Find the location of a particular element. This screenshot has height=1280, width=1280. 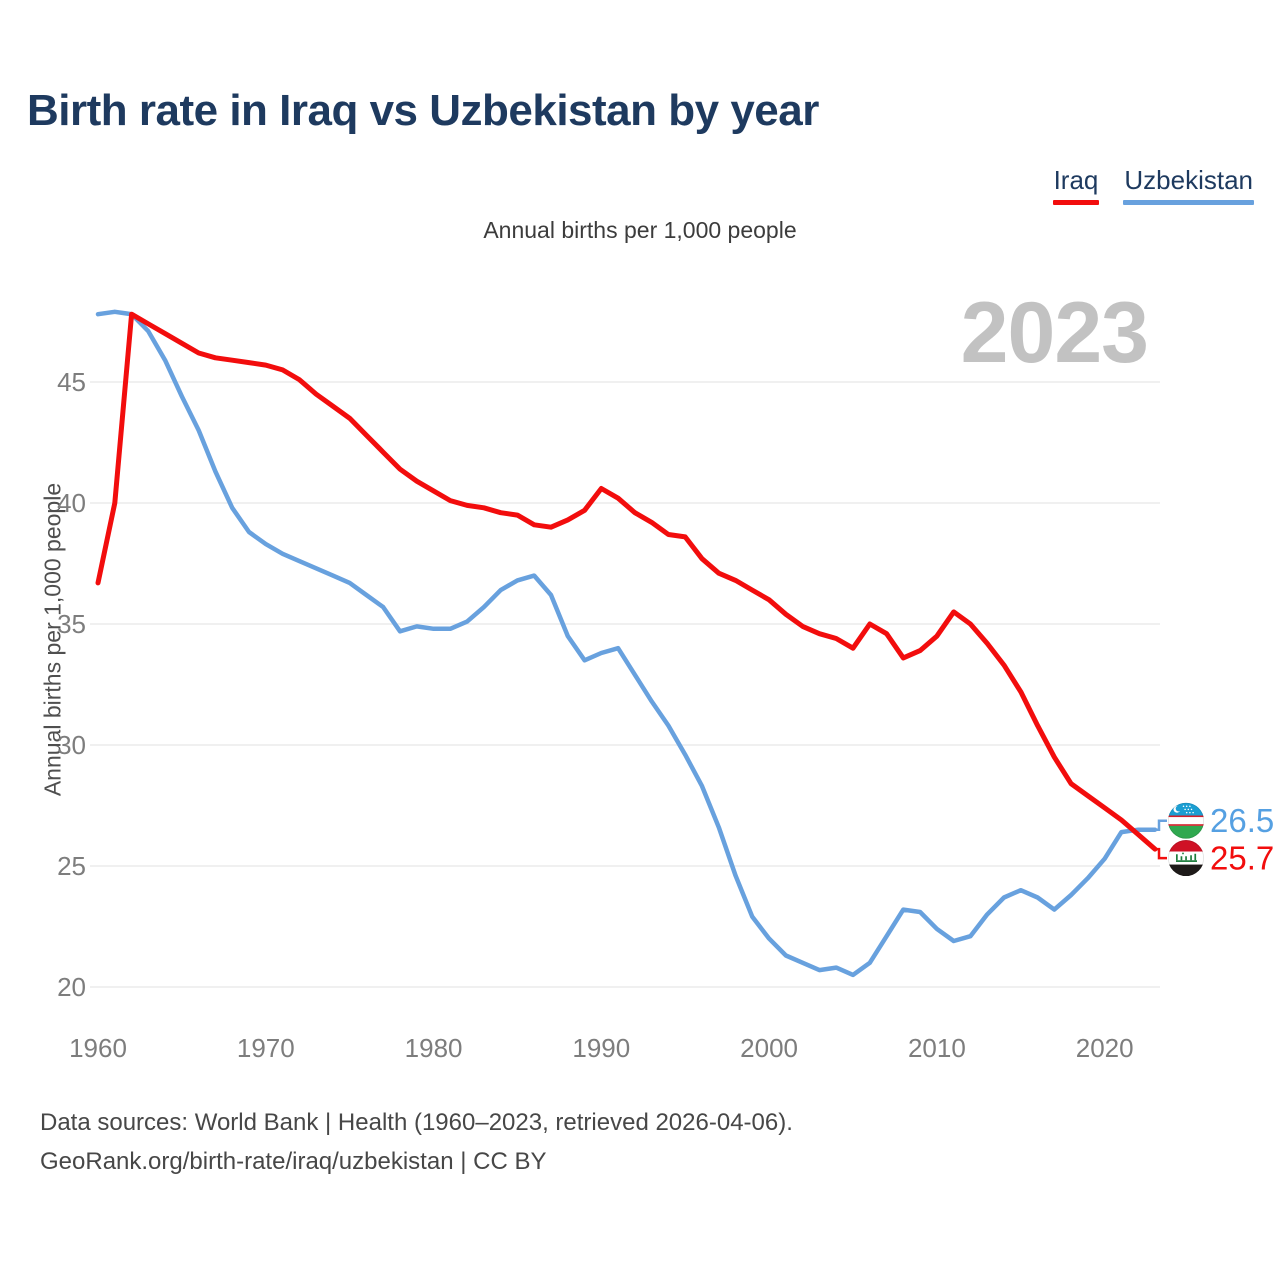

uzbekistan-flag-icon is located at coordinates (1186, 820).